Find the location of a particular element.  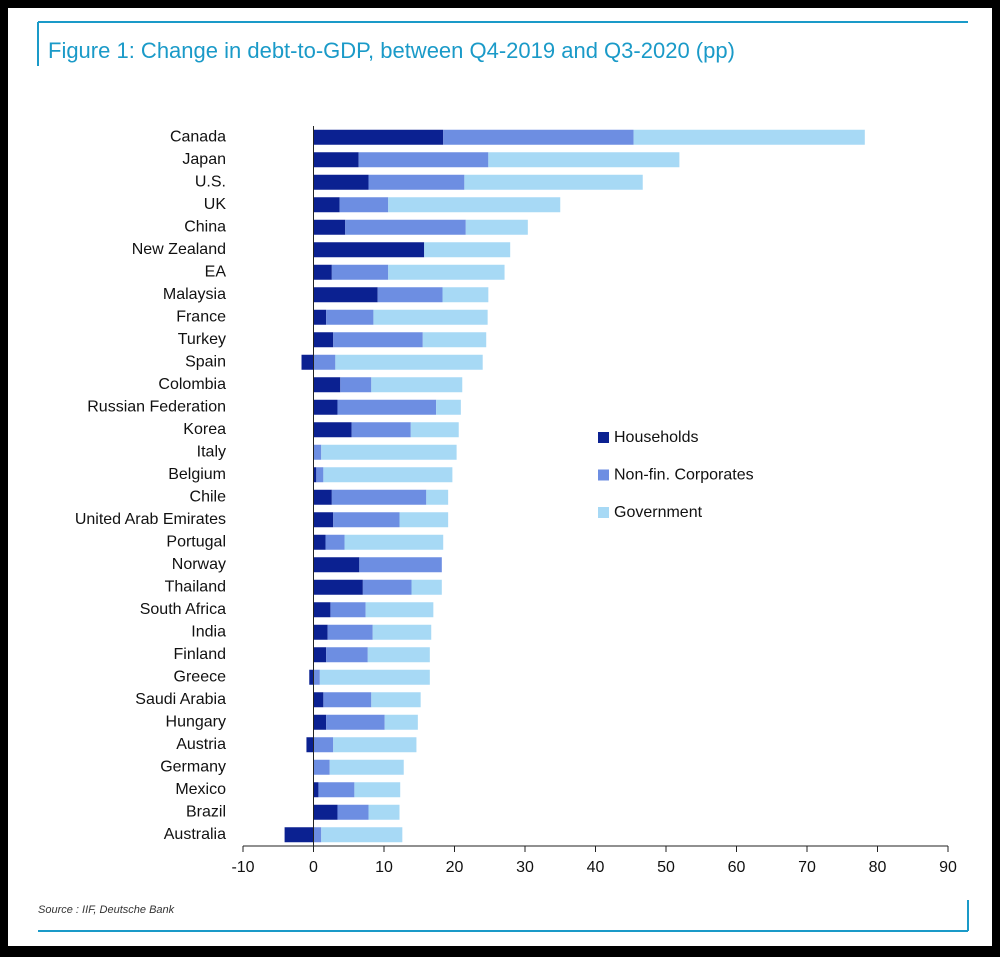

y-tick-label: France is located at coordinates (201, 316).